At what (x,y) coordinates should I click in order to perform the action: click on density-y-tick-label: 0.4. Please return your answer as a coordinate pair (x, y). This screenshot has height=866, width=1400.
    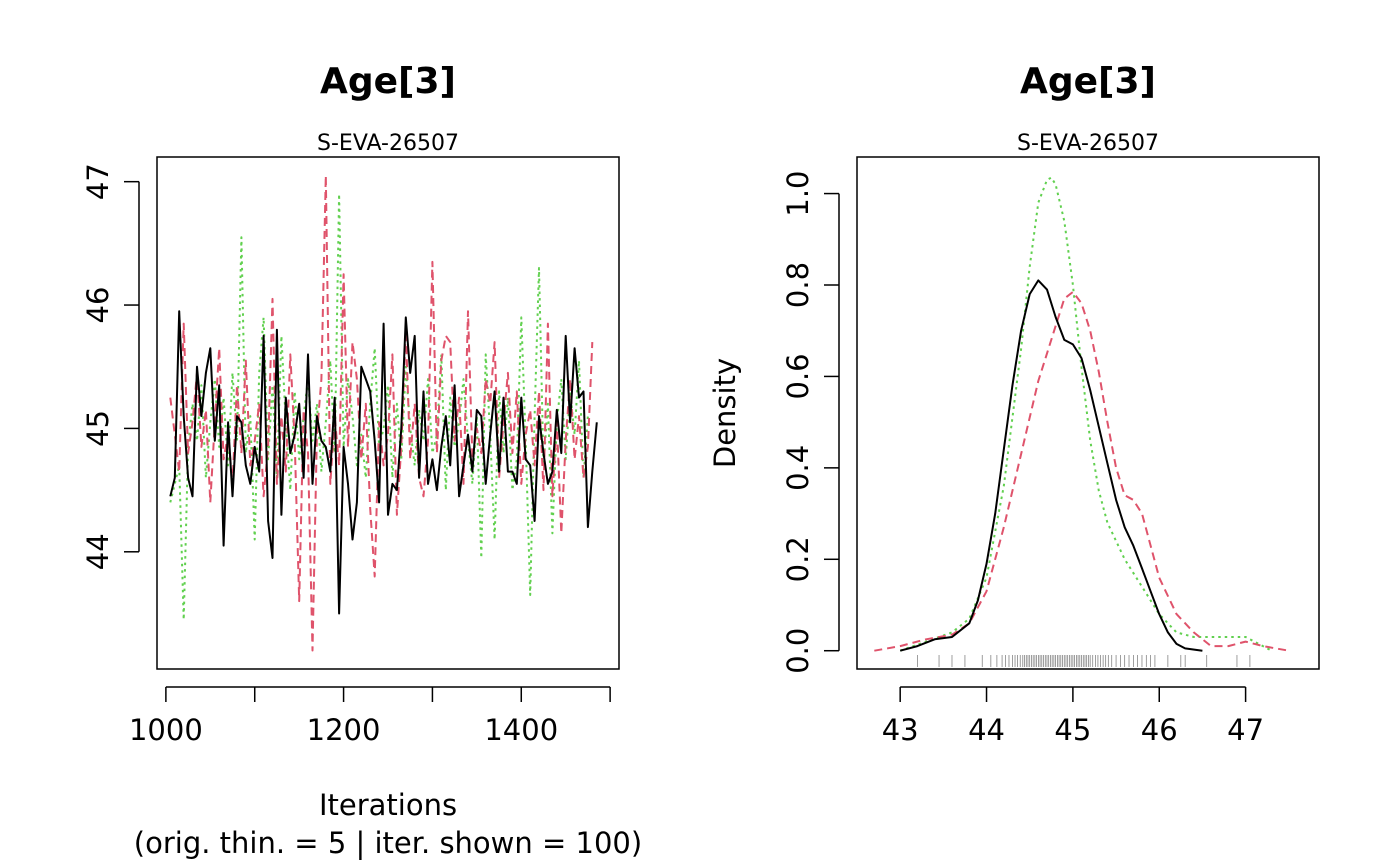
    Looking at the image, I should click on (798, 468).